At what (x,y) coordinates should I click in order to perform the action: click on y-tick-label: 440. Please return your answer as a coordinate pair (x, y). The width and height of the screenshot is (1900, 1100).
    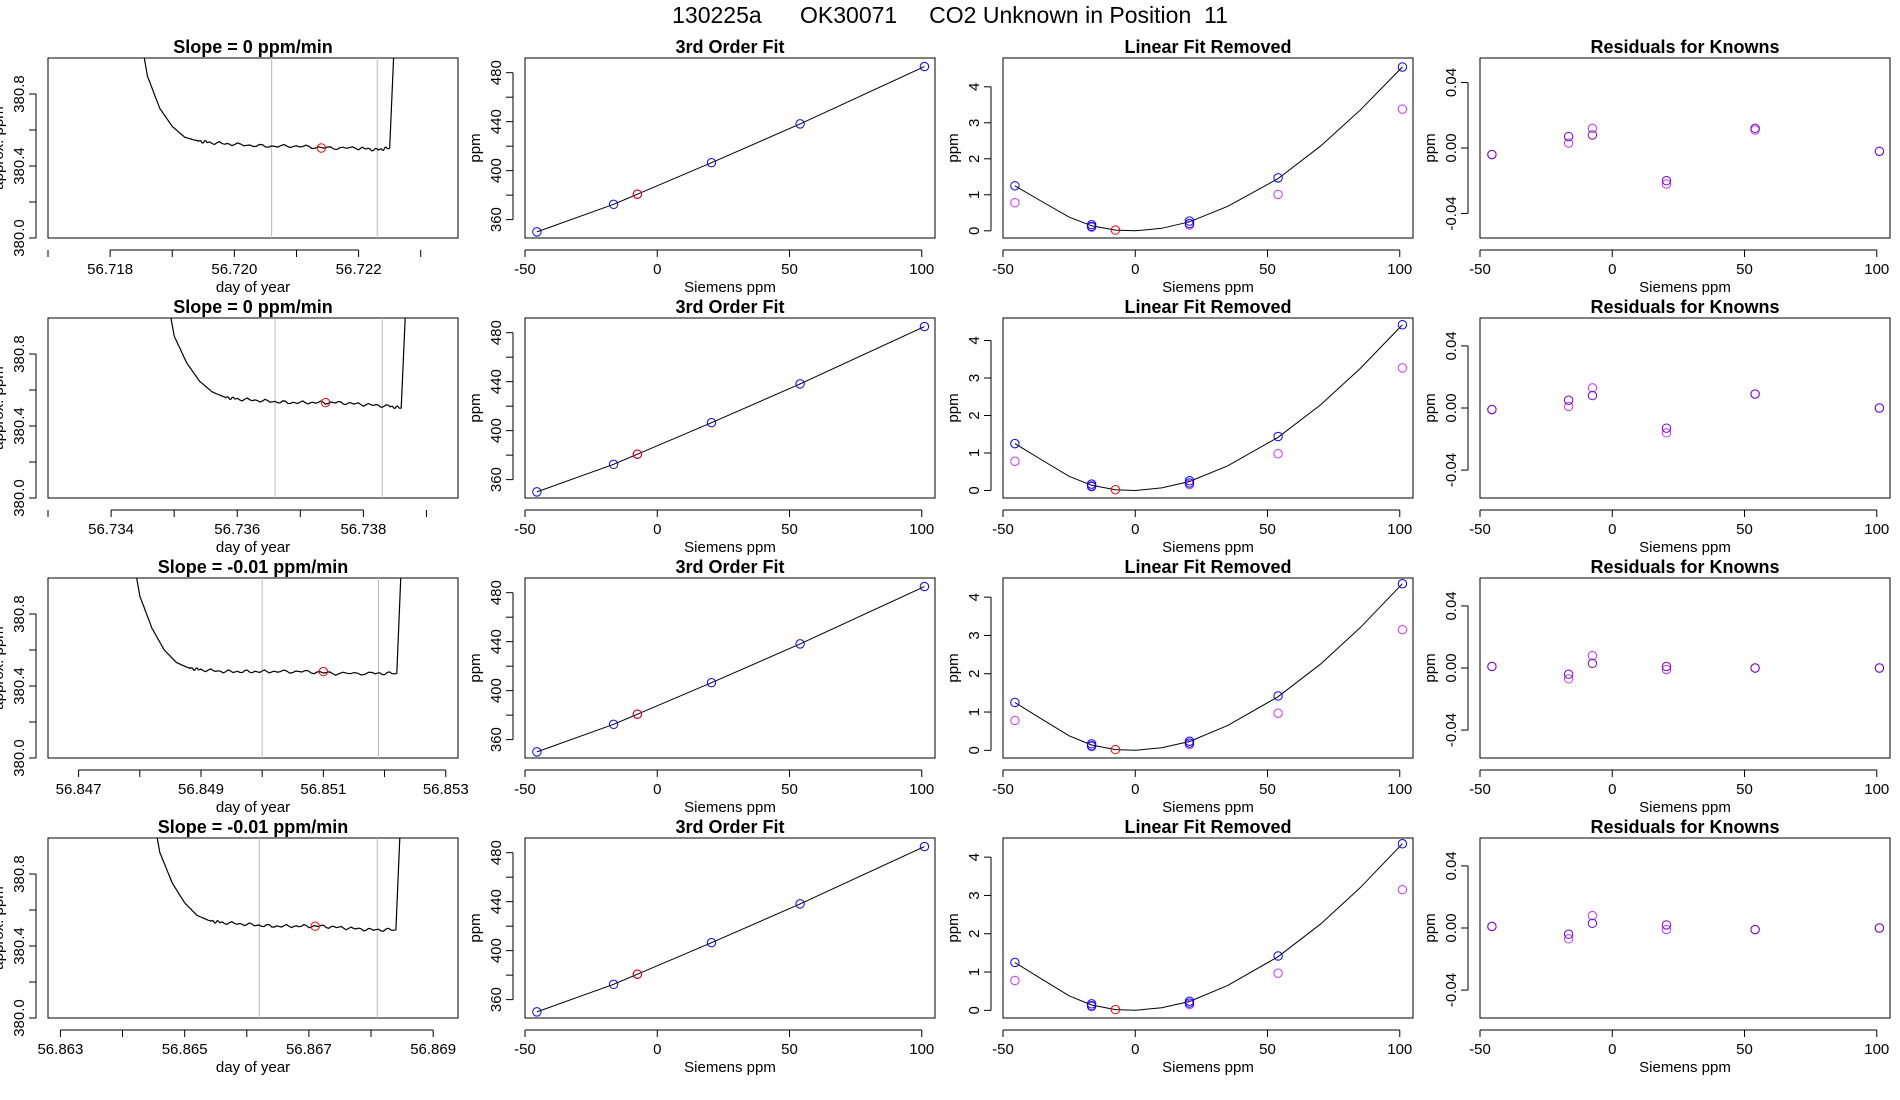
    Looking at the image, I should click on (496, 121).